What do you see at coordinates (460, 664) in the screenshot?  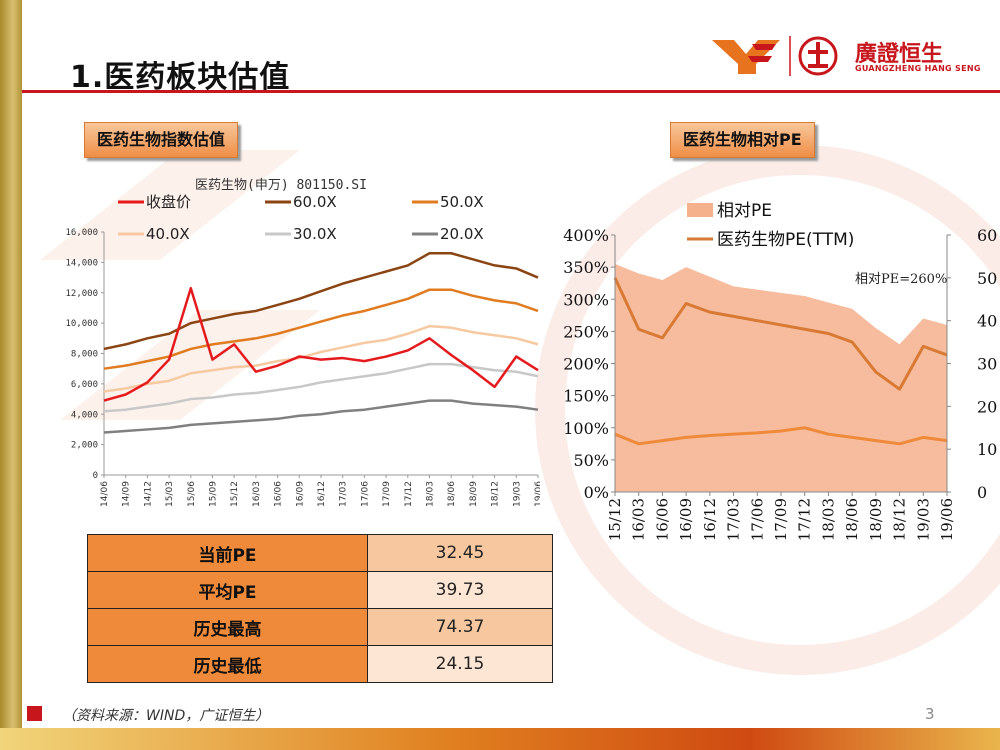 I see `table-cell-value: 24.15` at bounding box center [460, 664].